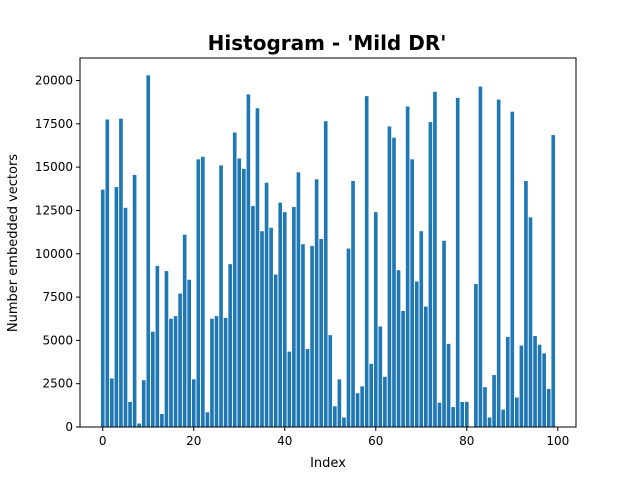  What do you see at coordinates (54, 167) in the screenshot?
I see `y-tick-label: 15000` at bounding box center [54, 167].